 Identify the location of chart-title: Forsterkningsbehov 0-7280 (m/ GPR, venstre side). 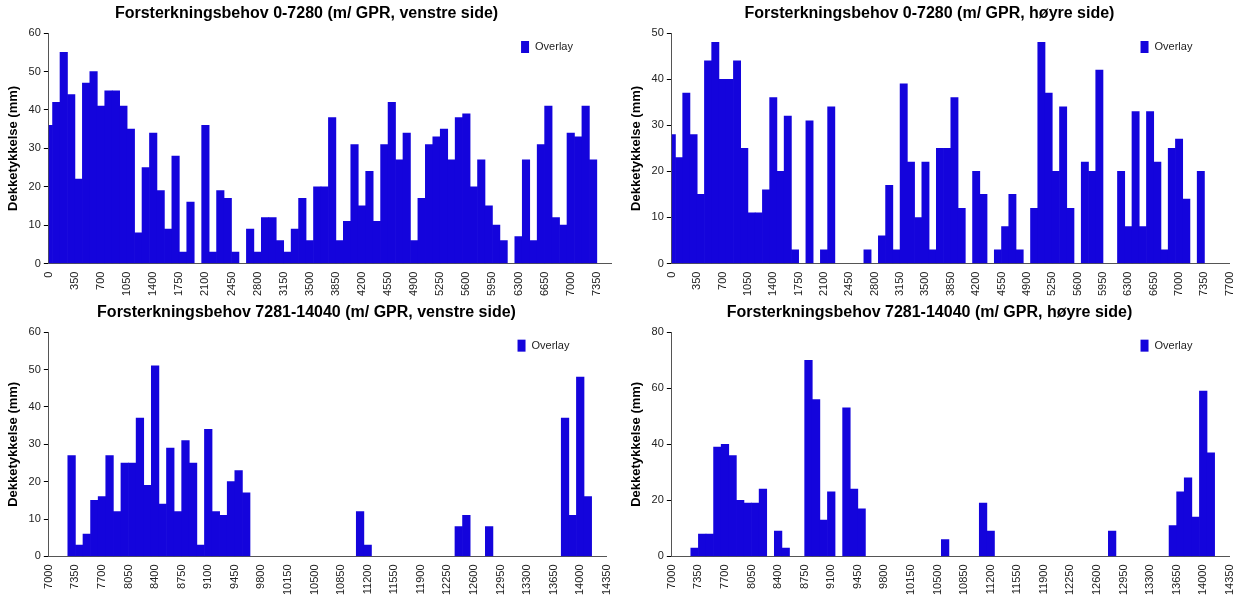
(306, 13).